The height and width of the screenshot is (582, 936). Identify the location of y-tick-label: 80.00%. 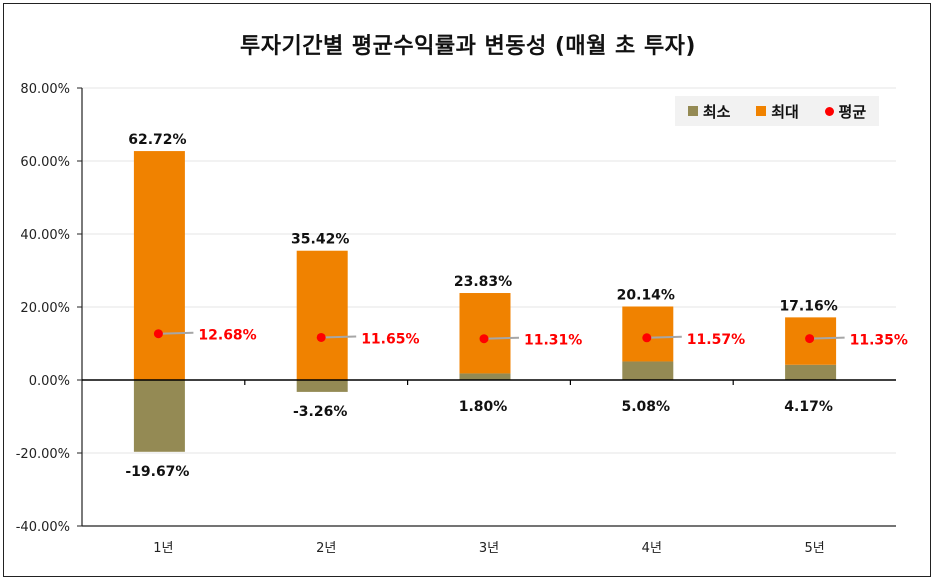
(45, 89).